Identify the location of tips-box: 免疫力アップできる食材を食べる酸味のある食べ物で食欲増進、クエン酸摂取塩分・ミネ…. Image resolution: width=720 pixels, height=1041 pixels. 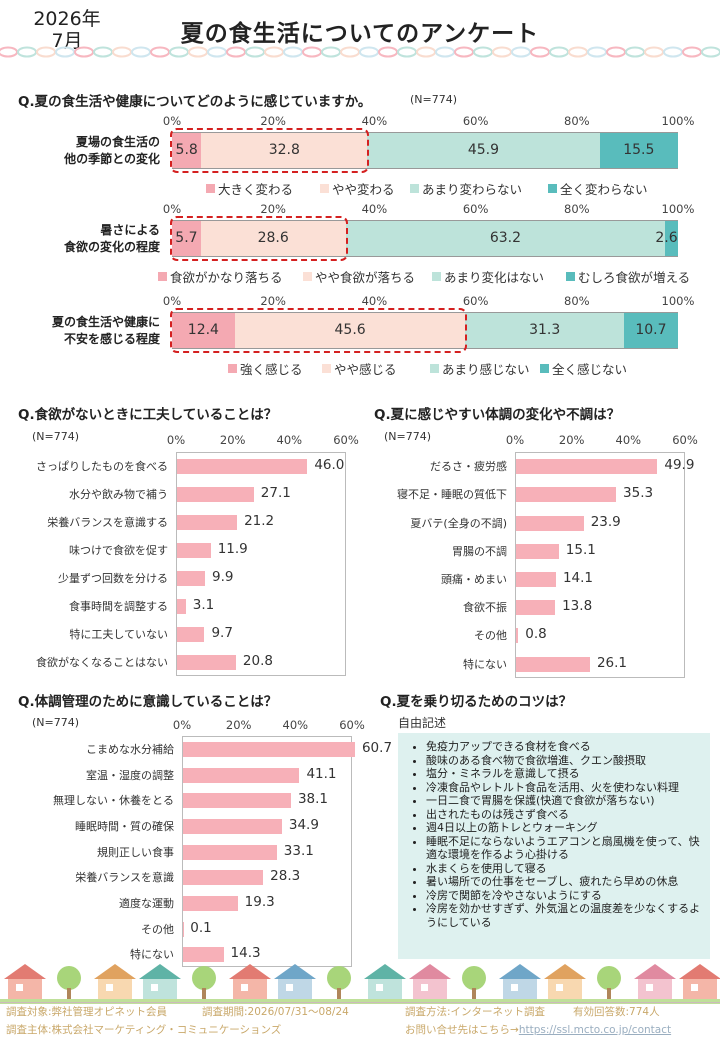
(554, 846).